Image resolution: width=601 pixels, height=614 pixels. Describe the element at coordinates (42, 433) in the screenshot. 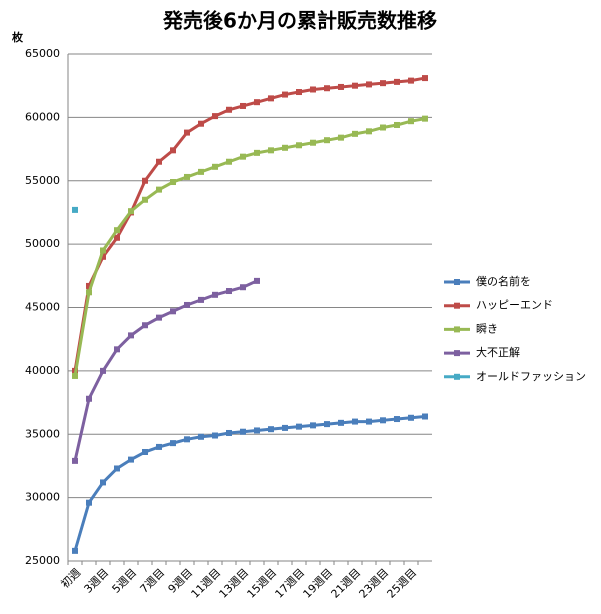

I see `y-tick-label: 35000` at that location.